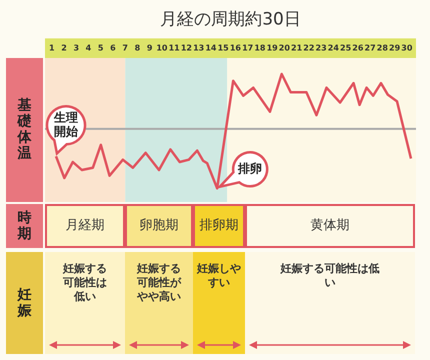 Image resolution: width=430 pixels, height=360 pixels. I want to click on x-tick-label: 26, so click(358, 47).